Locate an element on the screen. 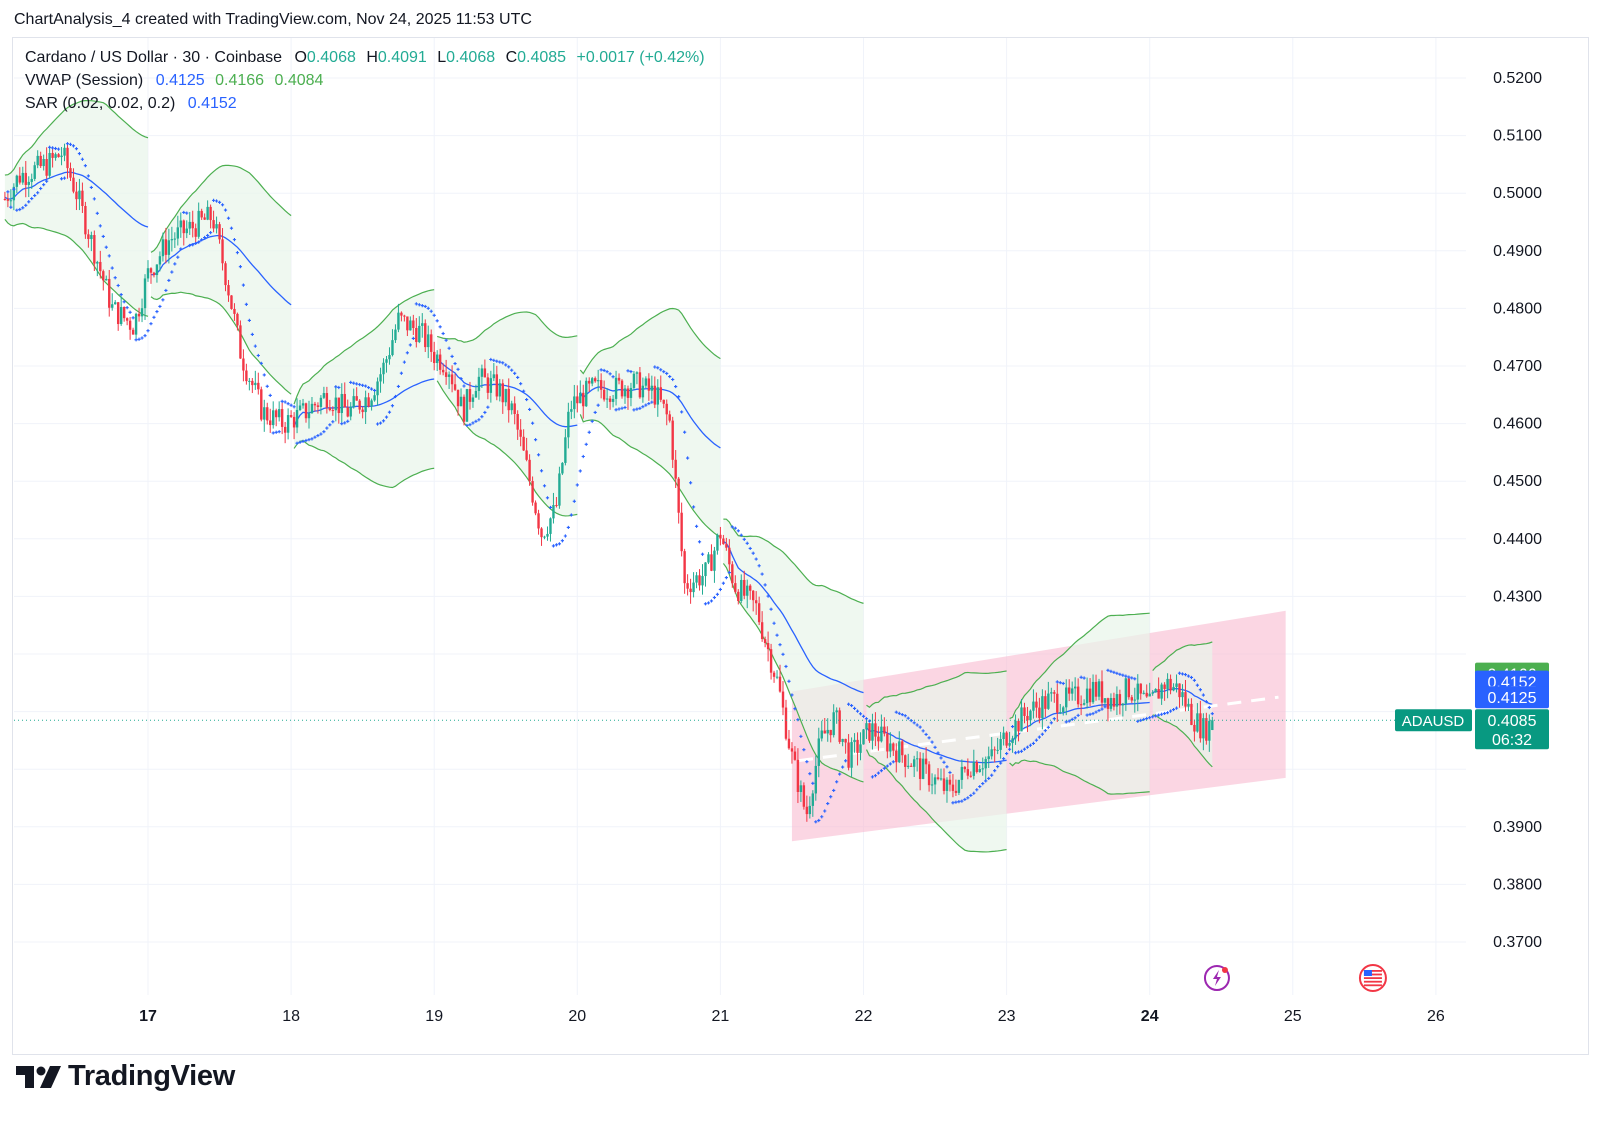 This screenshot has height=1137, width=1600. symbol-title: Cardano / US Dollar · 30 · Coinbase is located at coordinates (154, 57).